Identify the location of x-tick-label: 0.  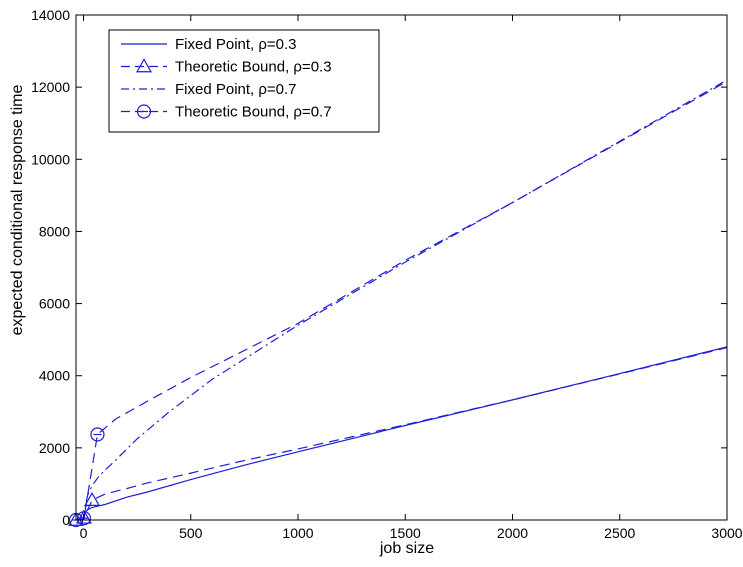
(84, 533).